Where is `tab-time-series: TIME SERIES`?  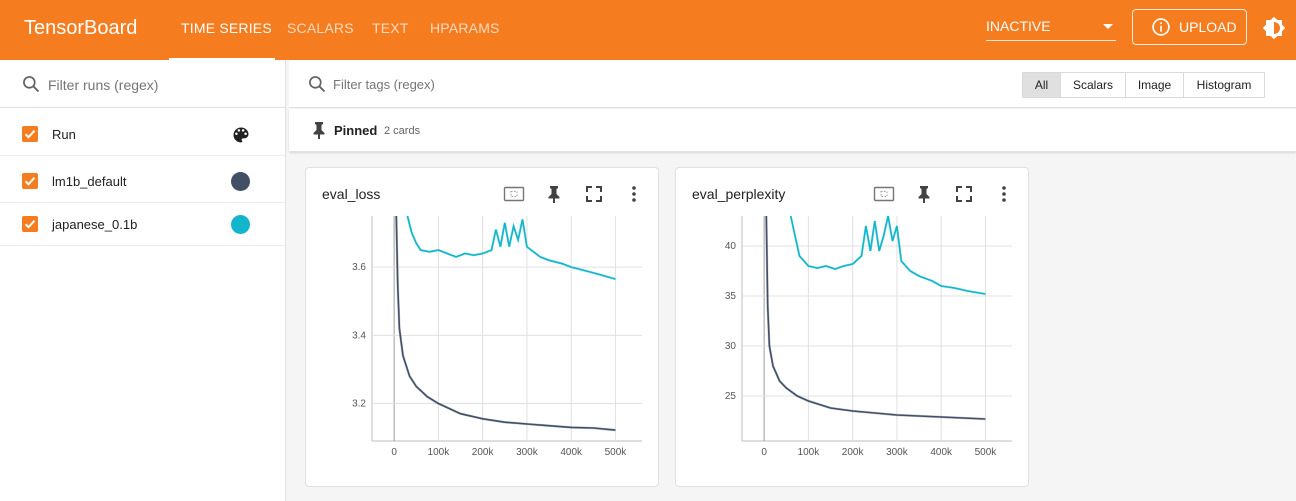 tab-time-series: TIME SERIES is located at coordinates (226, 28).